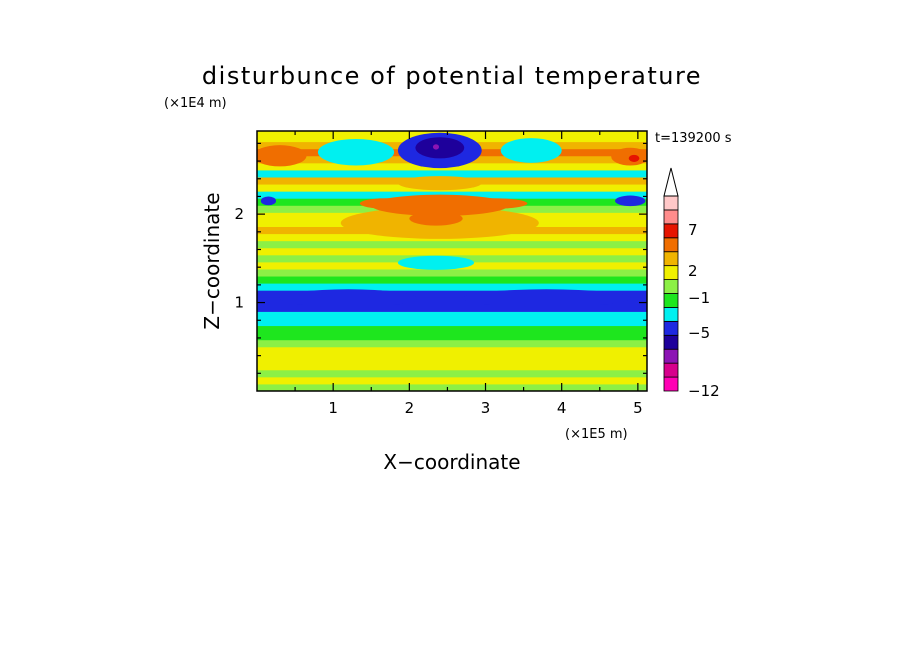 Image resolution: width=904 pixels, height=654 pixels. I want to click on x-tick-label: 4, so click(562, 408).